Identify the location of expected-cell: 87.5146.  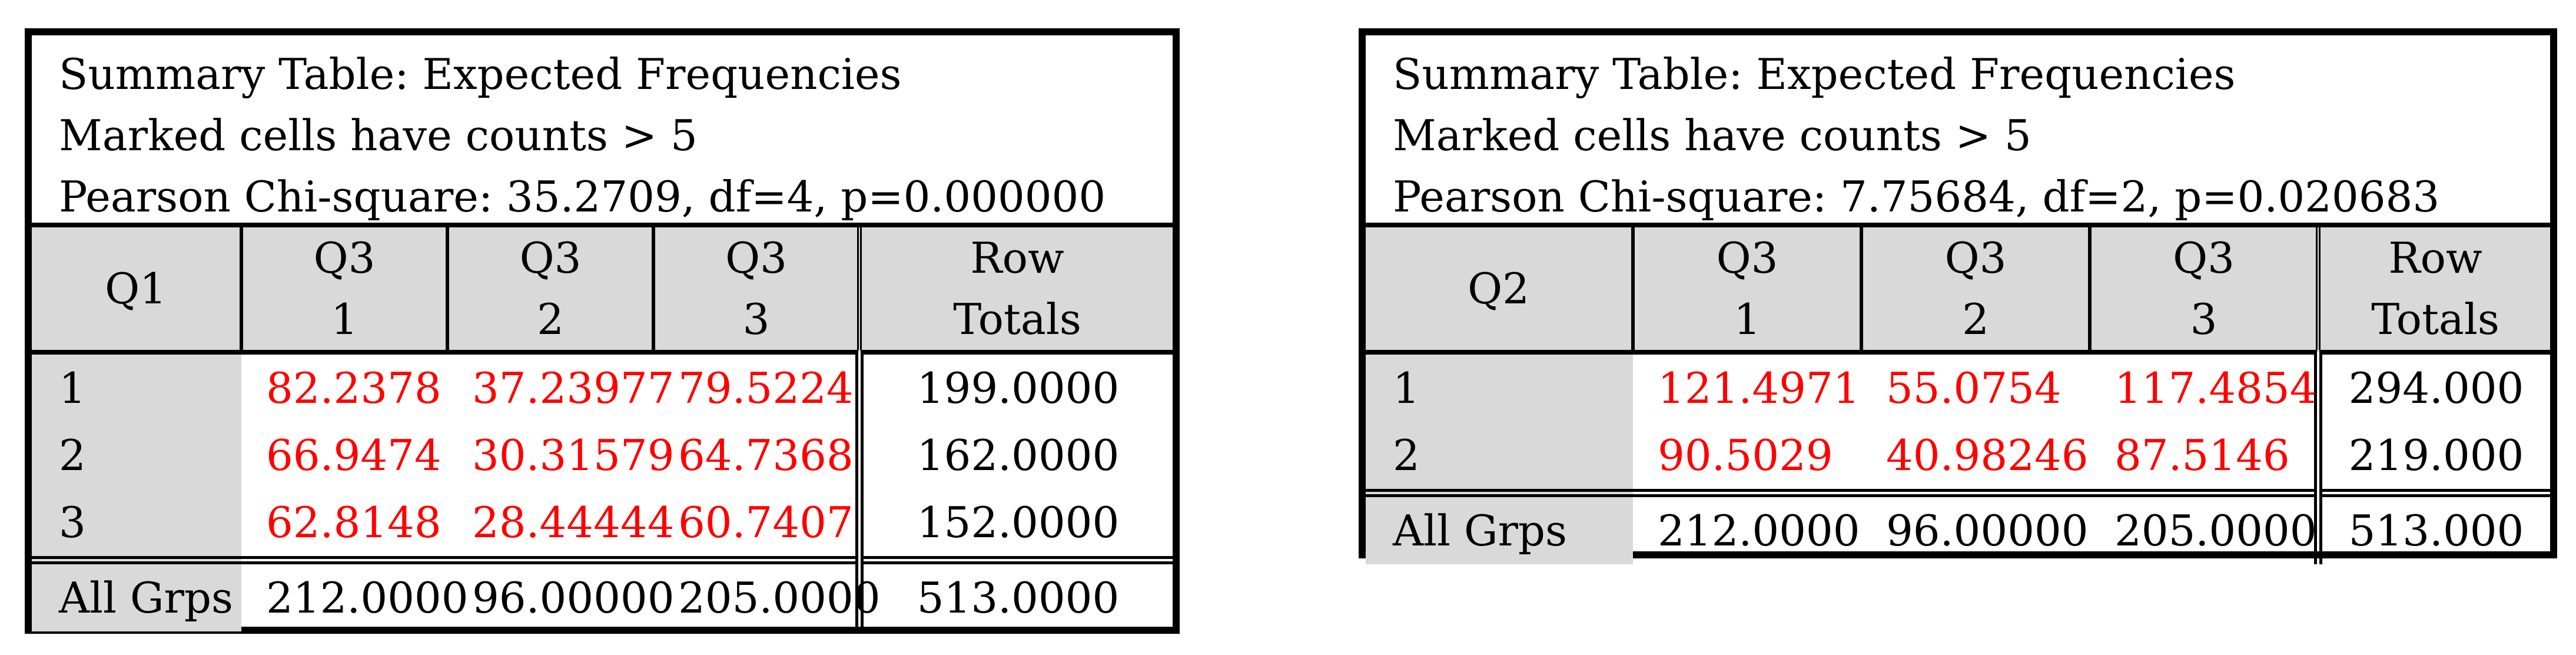
(2202, 456).